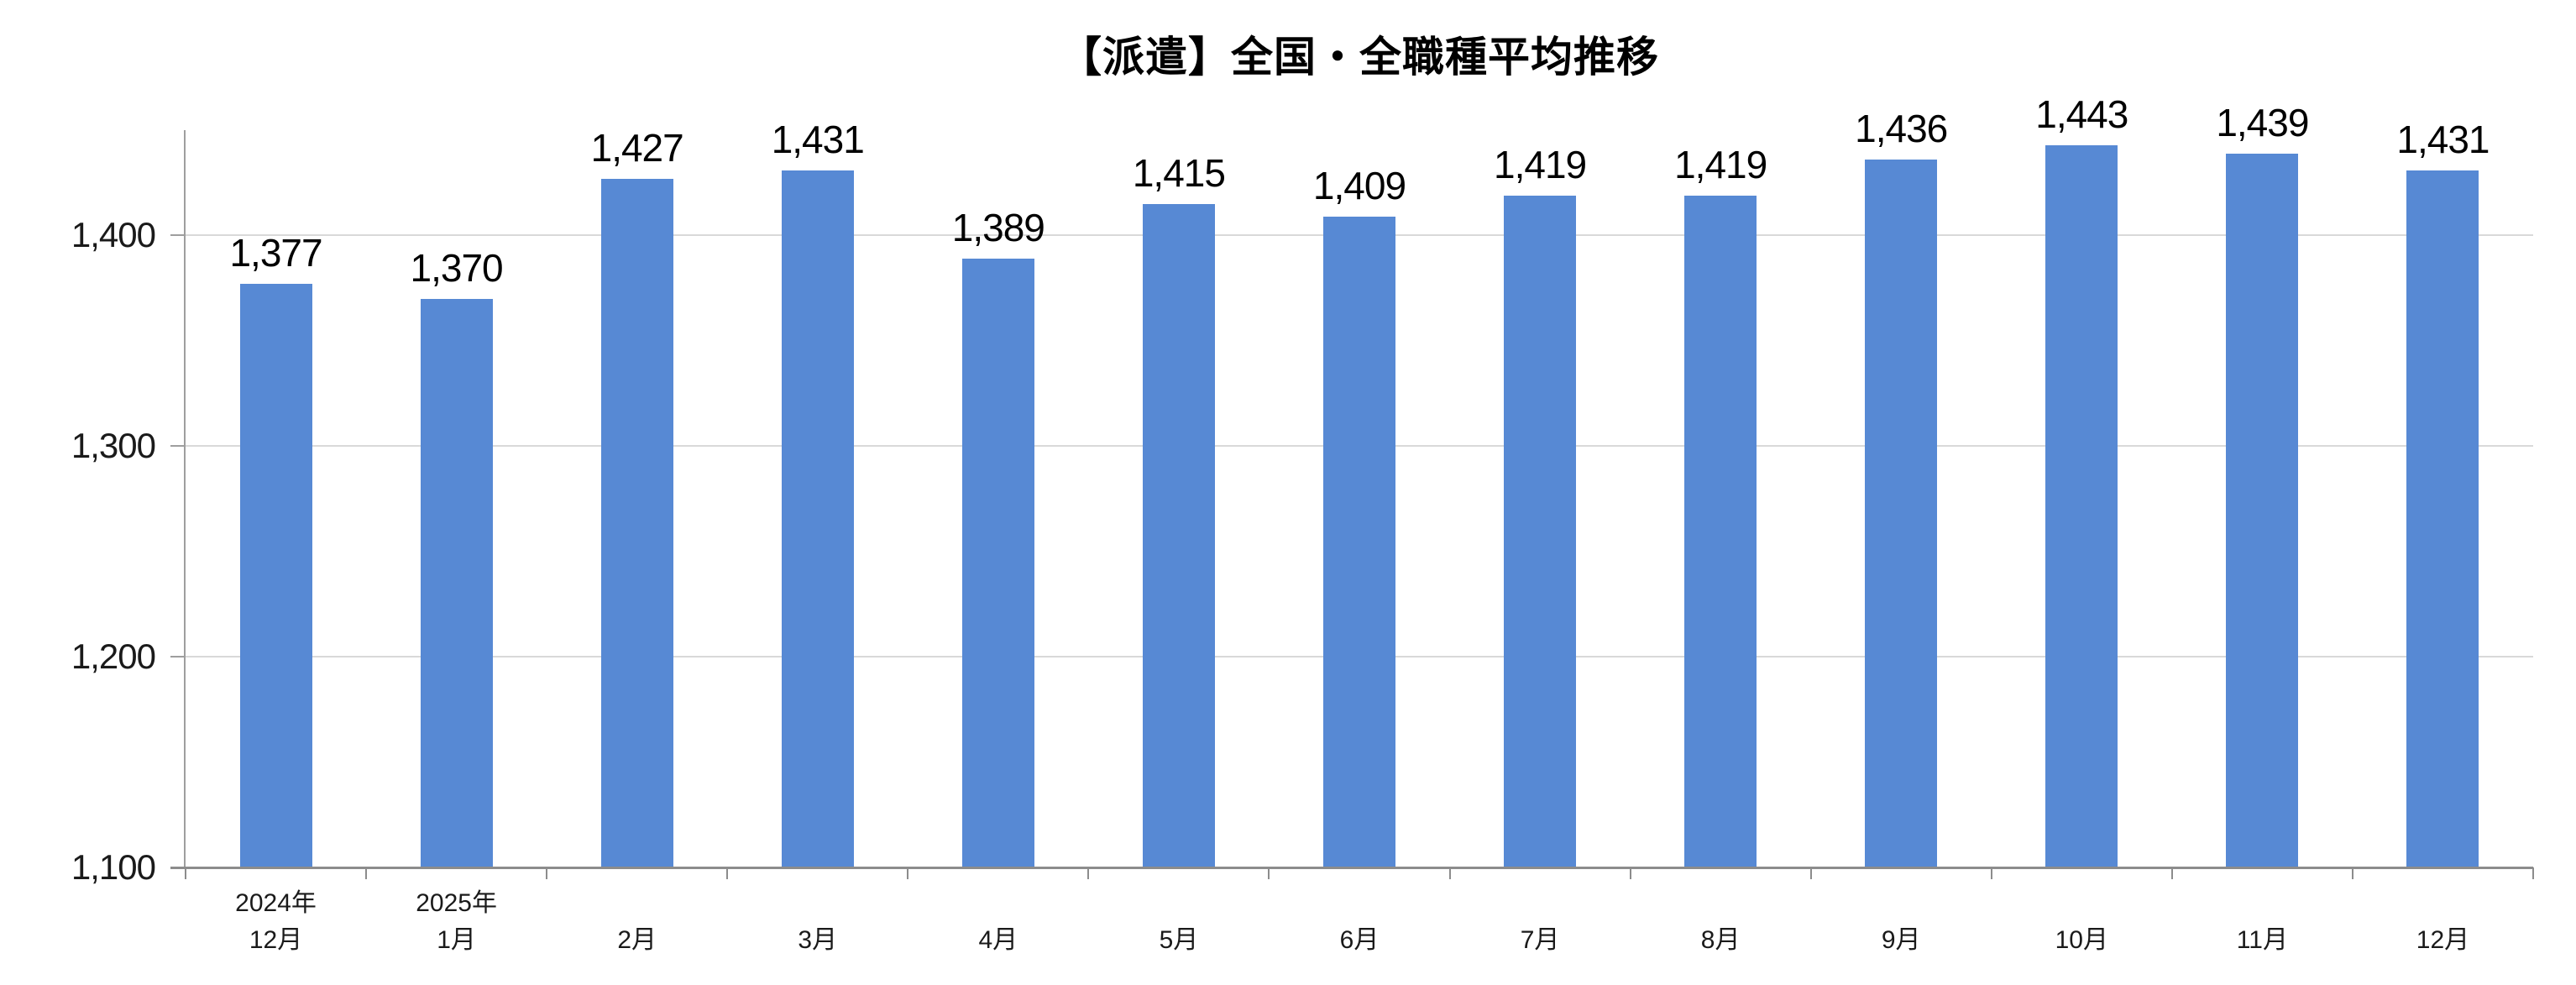  Describe the element at coordinates (1902, 129) in the screenshot. I see `bar-value-label: 1,436` at that location.